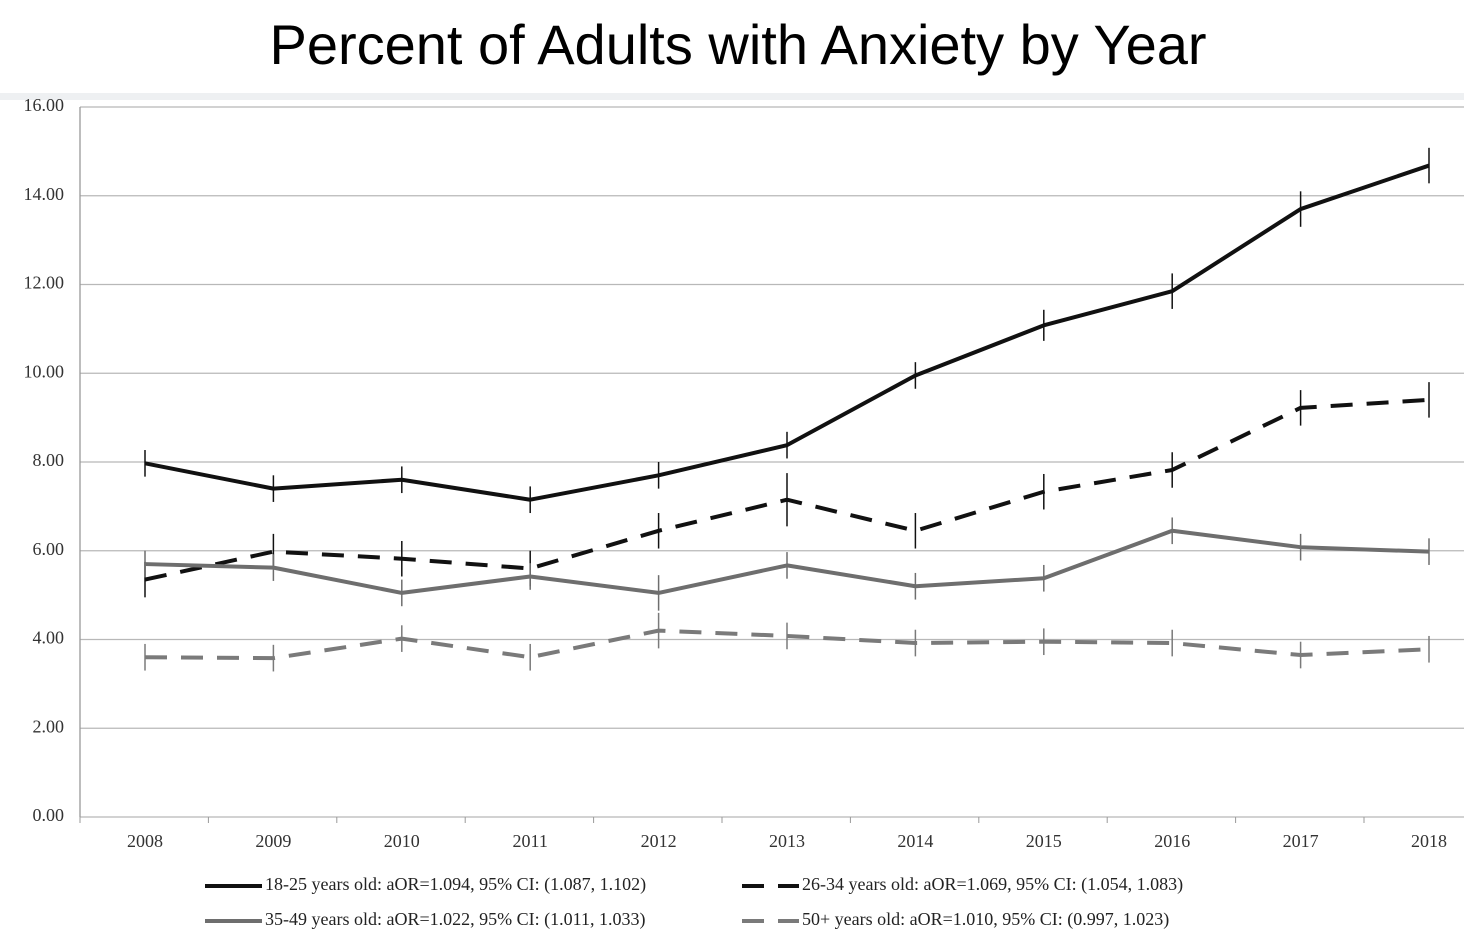 The image size is (1464, 952). Describe the element at coordinates (1044, 841) in the screenshot. I see `x-tick-label: 2015` at that location.